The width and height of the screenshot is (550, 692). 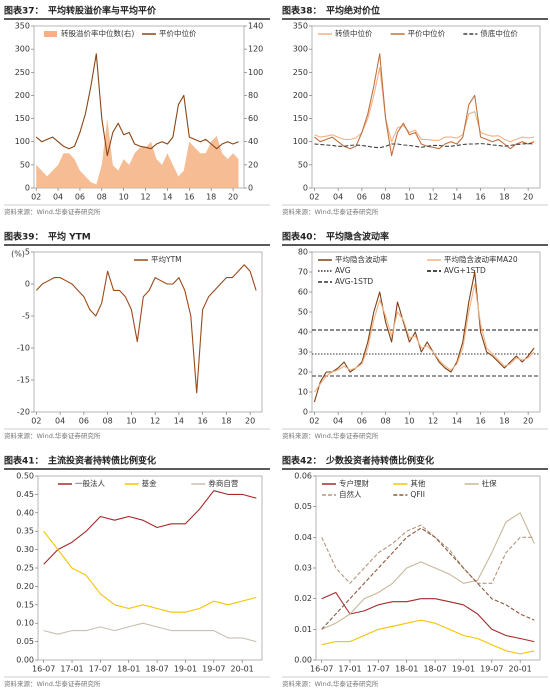 I want to click on y-tick-label: 20, so click(x=303, y=372).